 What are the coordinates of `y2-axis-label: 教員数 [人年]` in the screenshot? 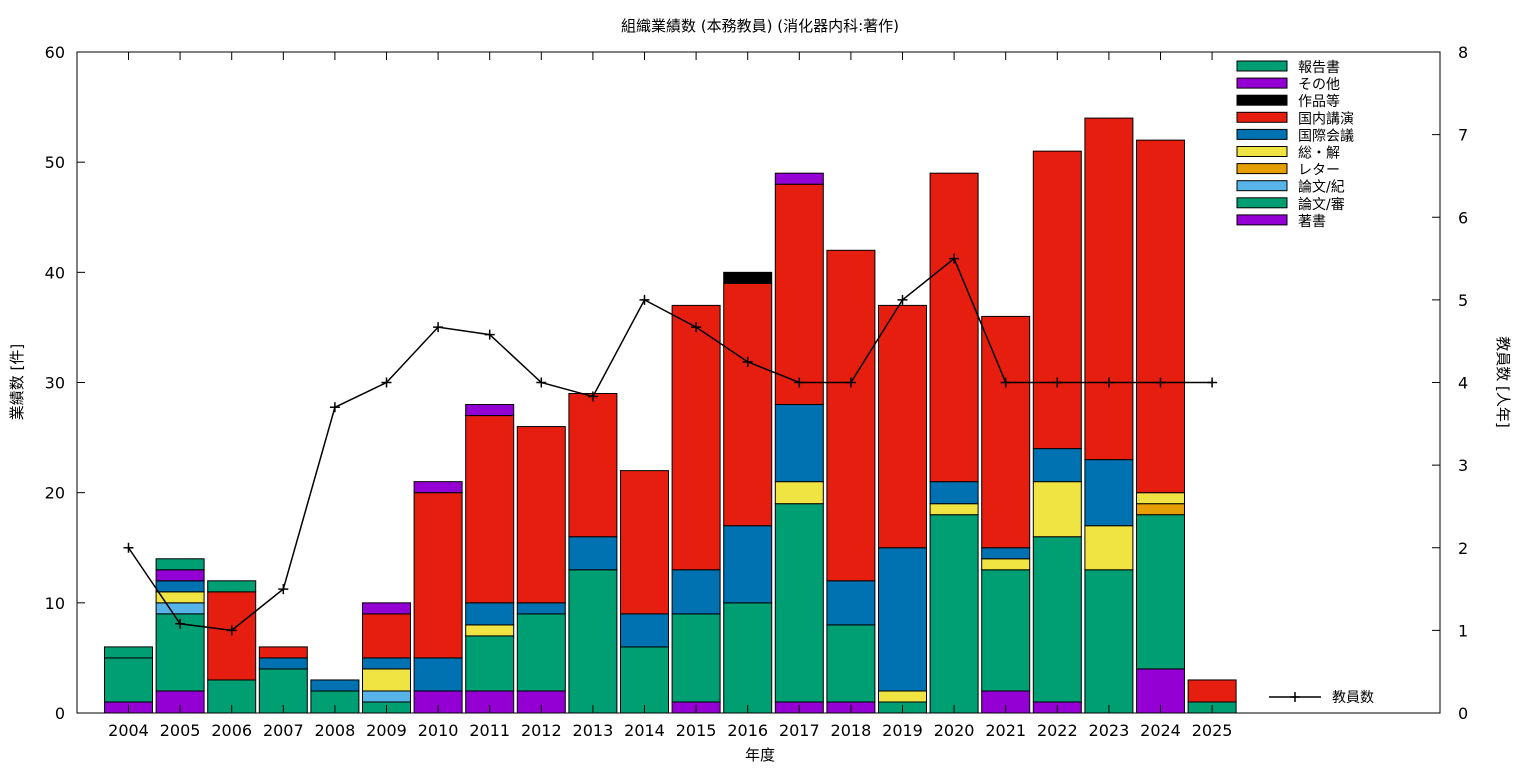 It's located at (1503, 381).